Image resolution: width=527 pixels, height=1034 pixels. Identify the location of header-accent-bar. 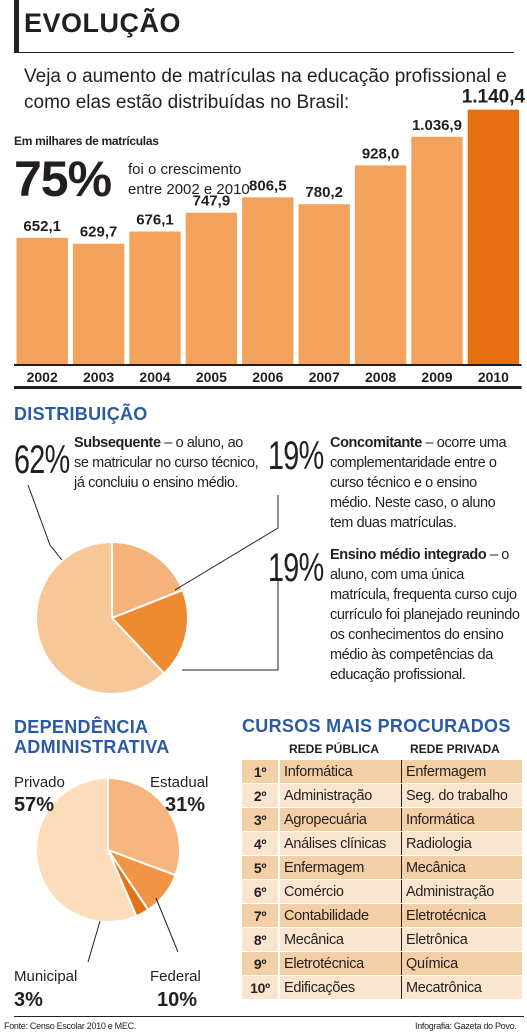
(16, 26).